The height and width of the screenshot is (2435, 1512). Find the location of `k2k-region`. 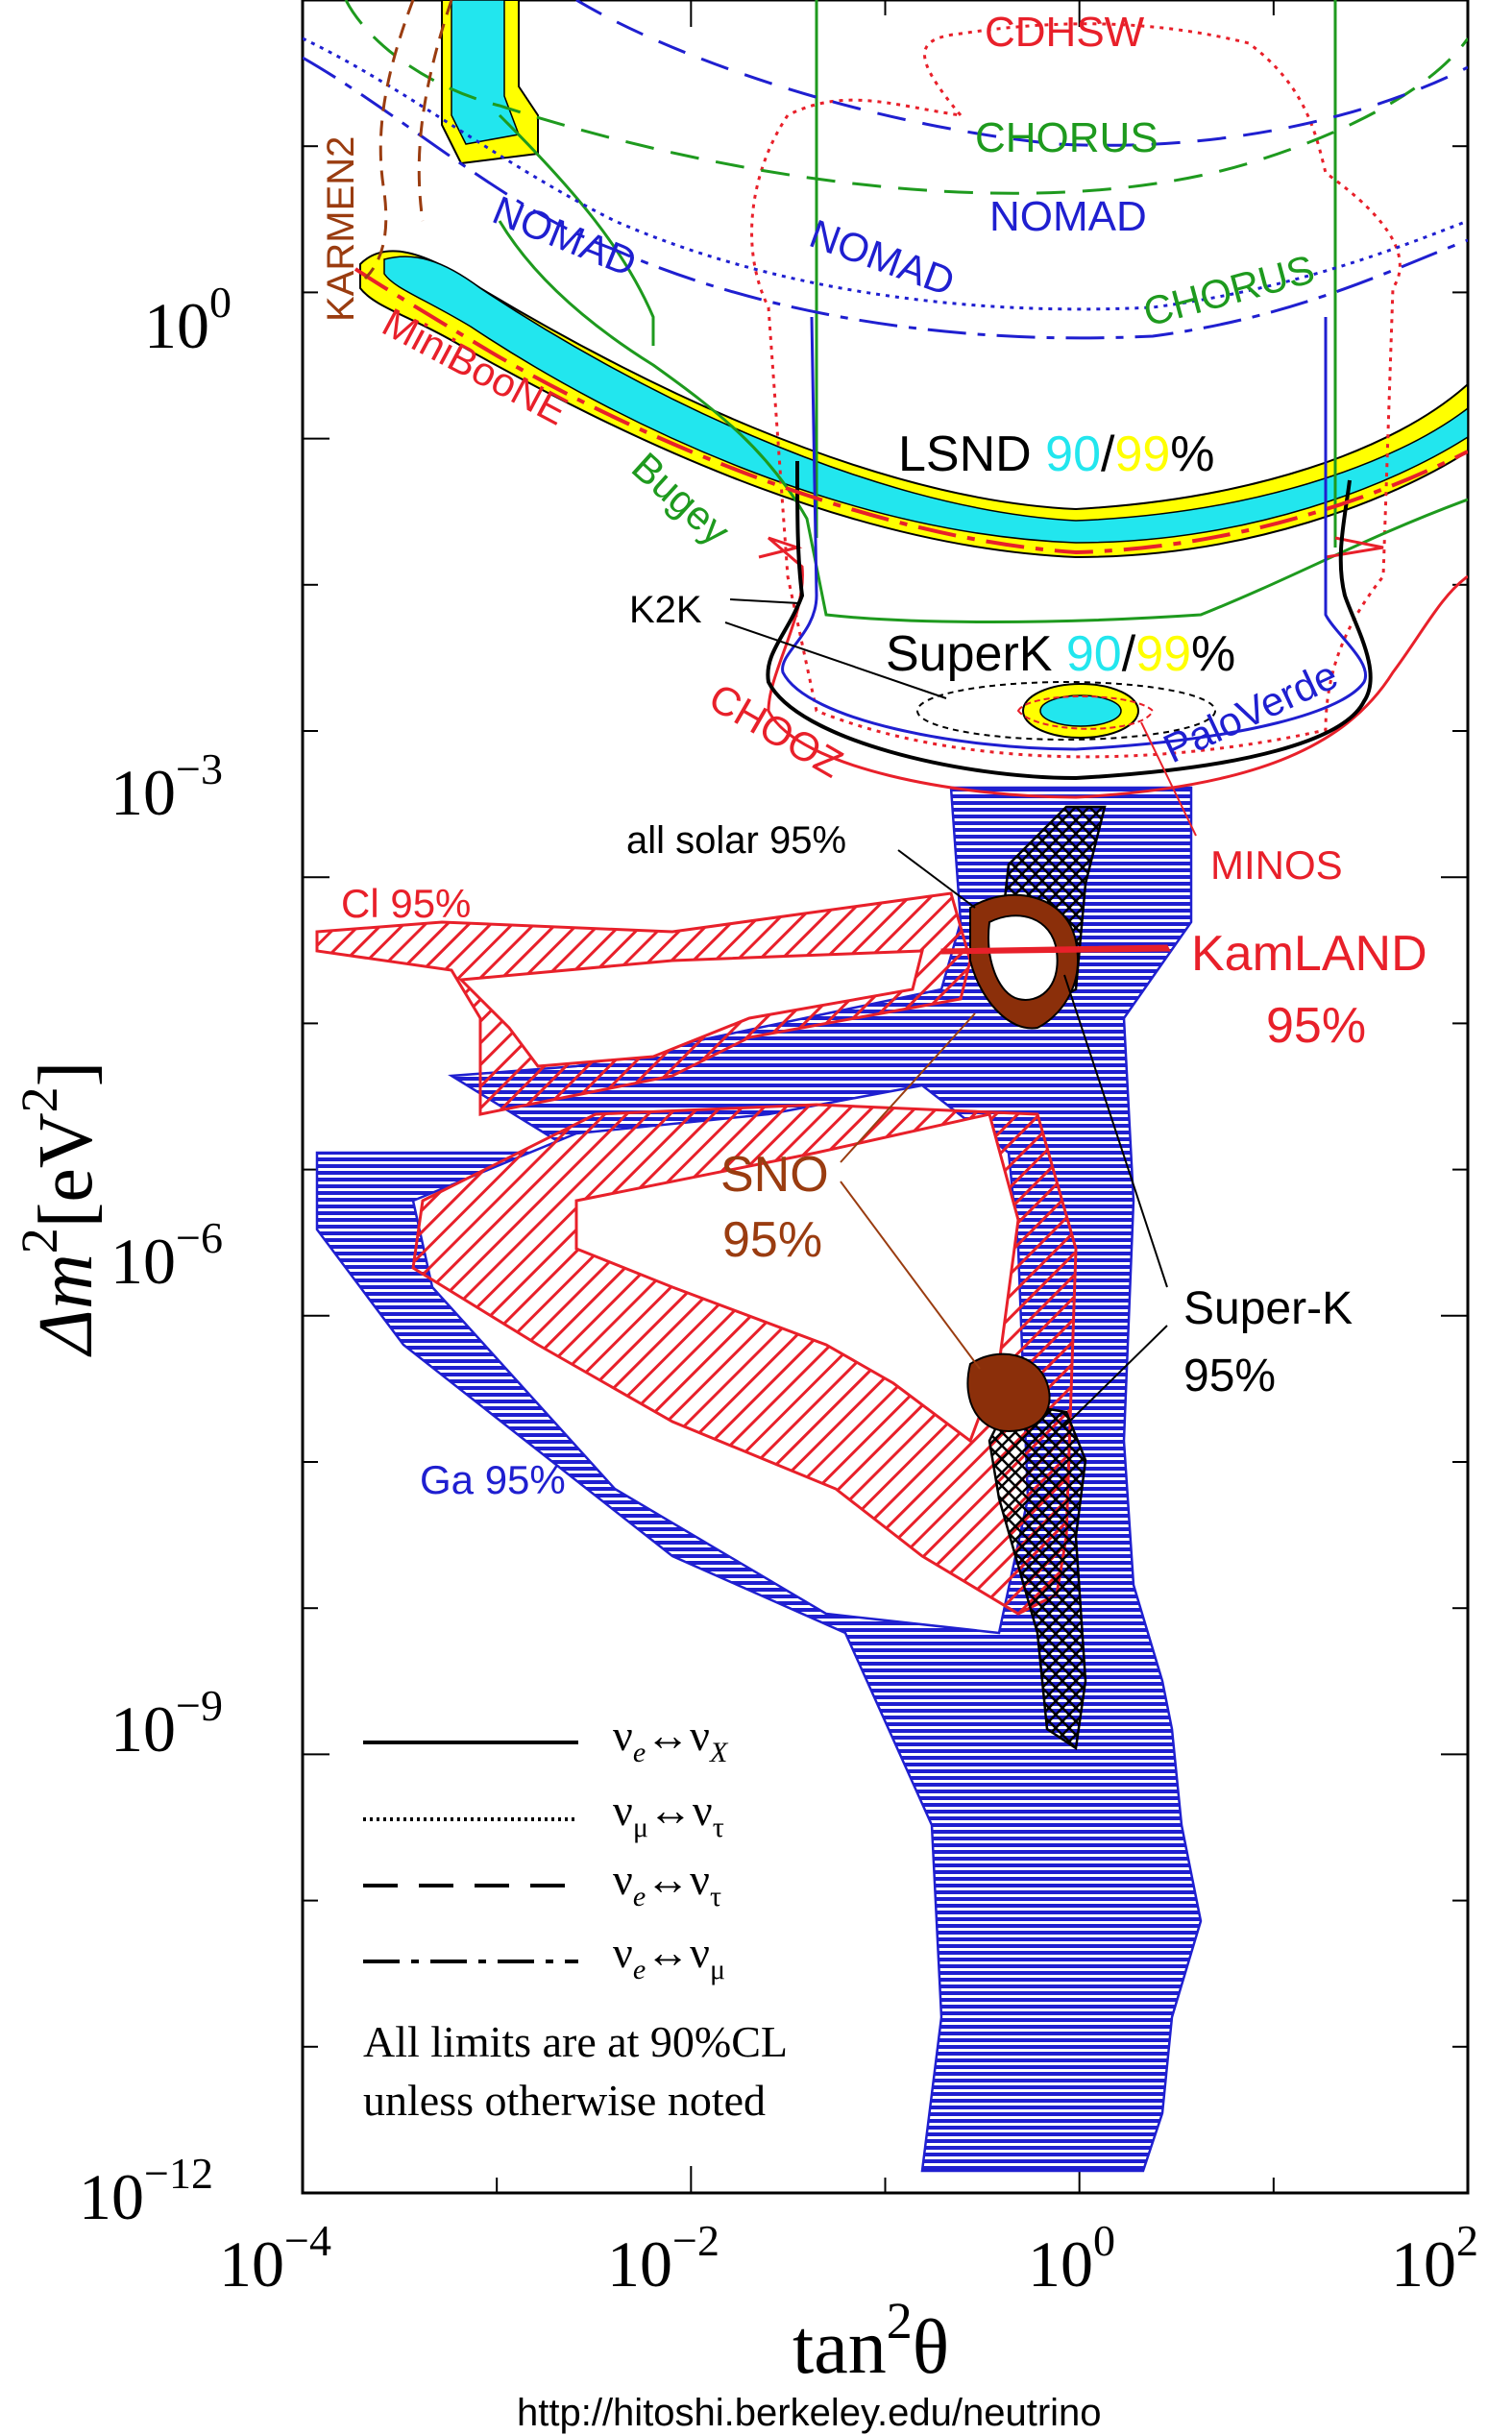

k2k-region is located at coordinates (1066, 711).